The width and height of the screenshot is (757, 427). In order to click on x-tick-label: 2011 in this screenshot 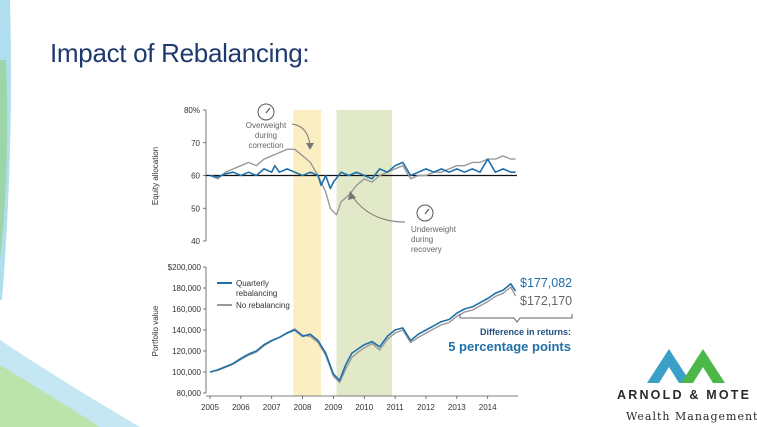, I will do `click(396, 407)`.